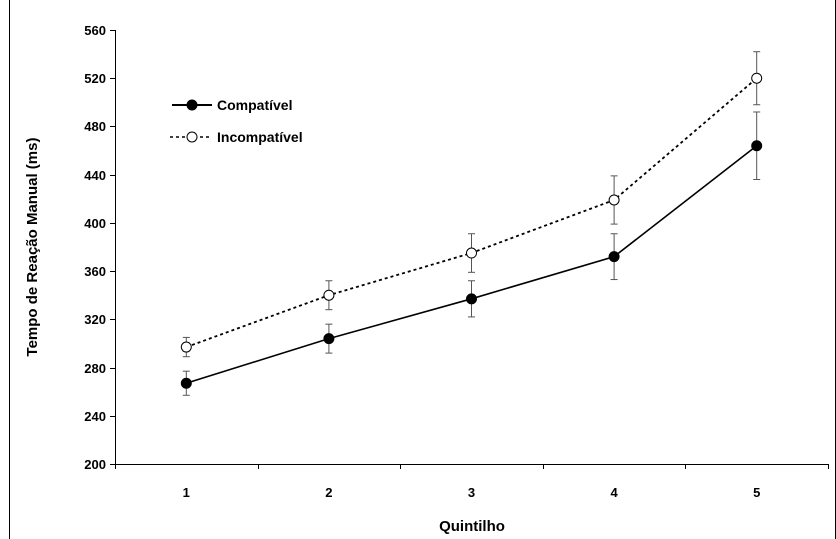 Image resolution: width=836 pixels, height=539 pixels. Describe the element at coordinates (95, 464) in the screenshot. I see `y-tick-label: 200` at that location.